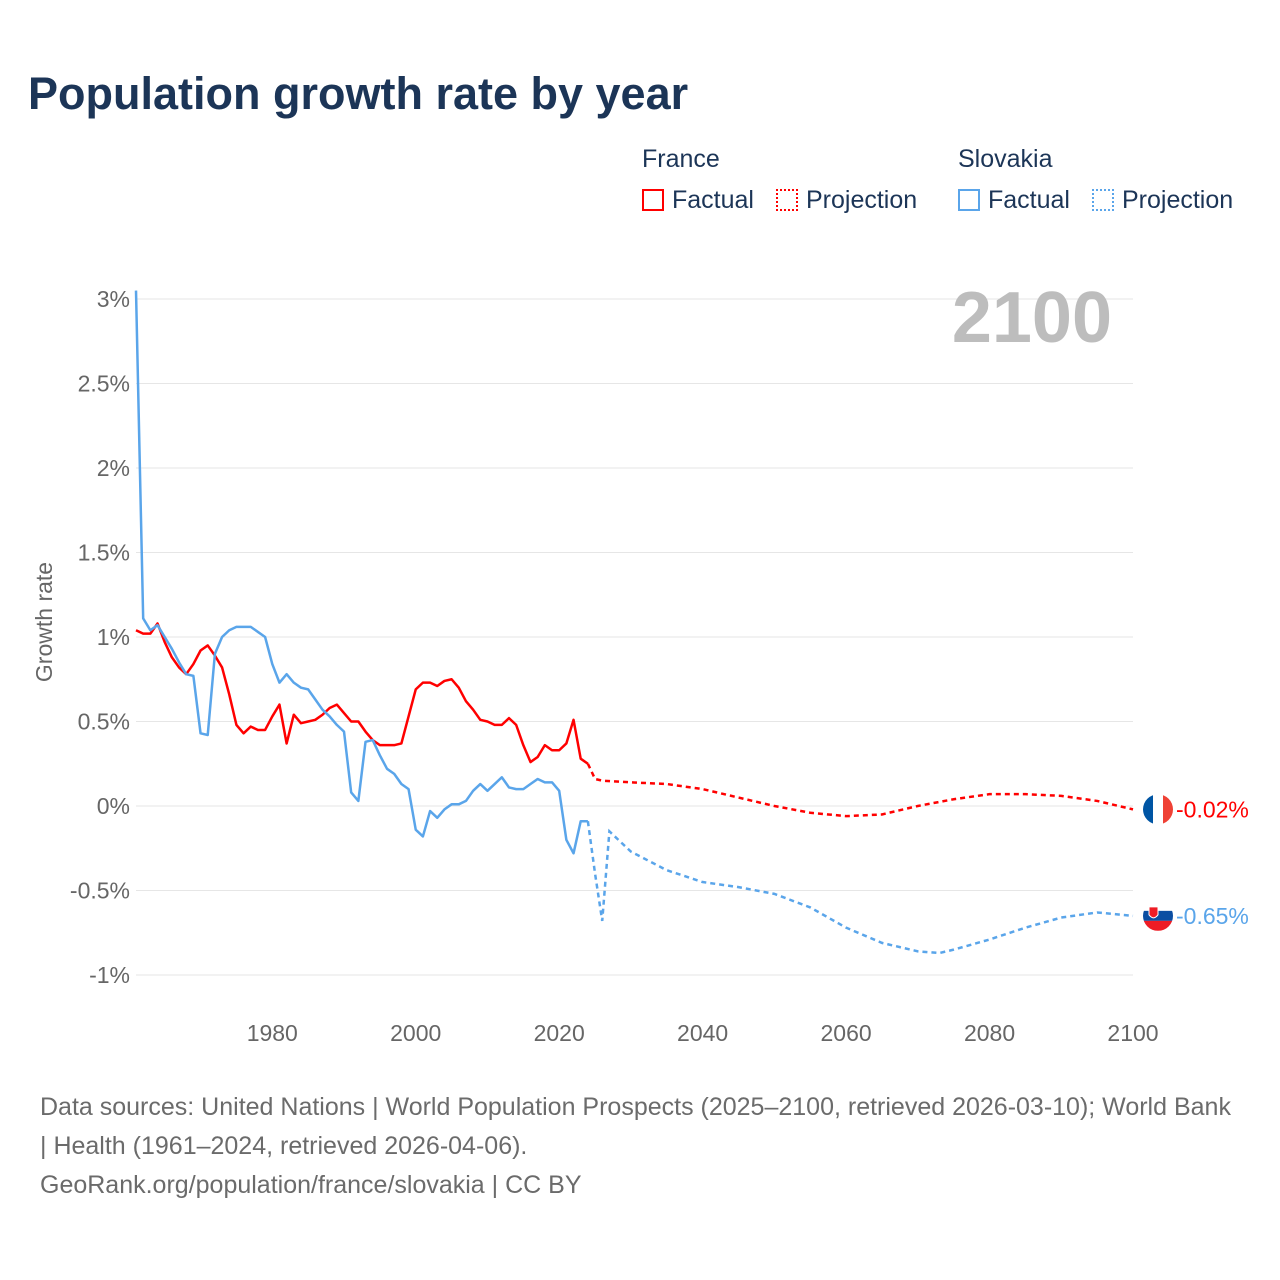  I want to click on flag-slovakia-icon, so click(1158, 915).